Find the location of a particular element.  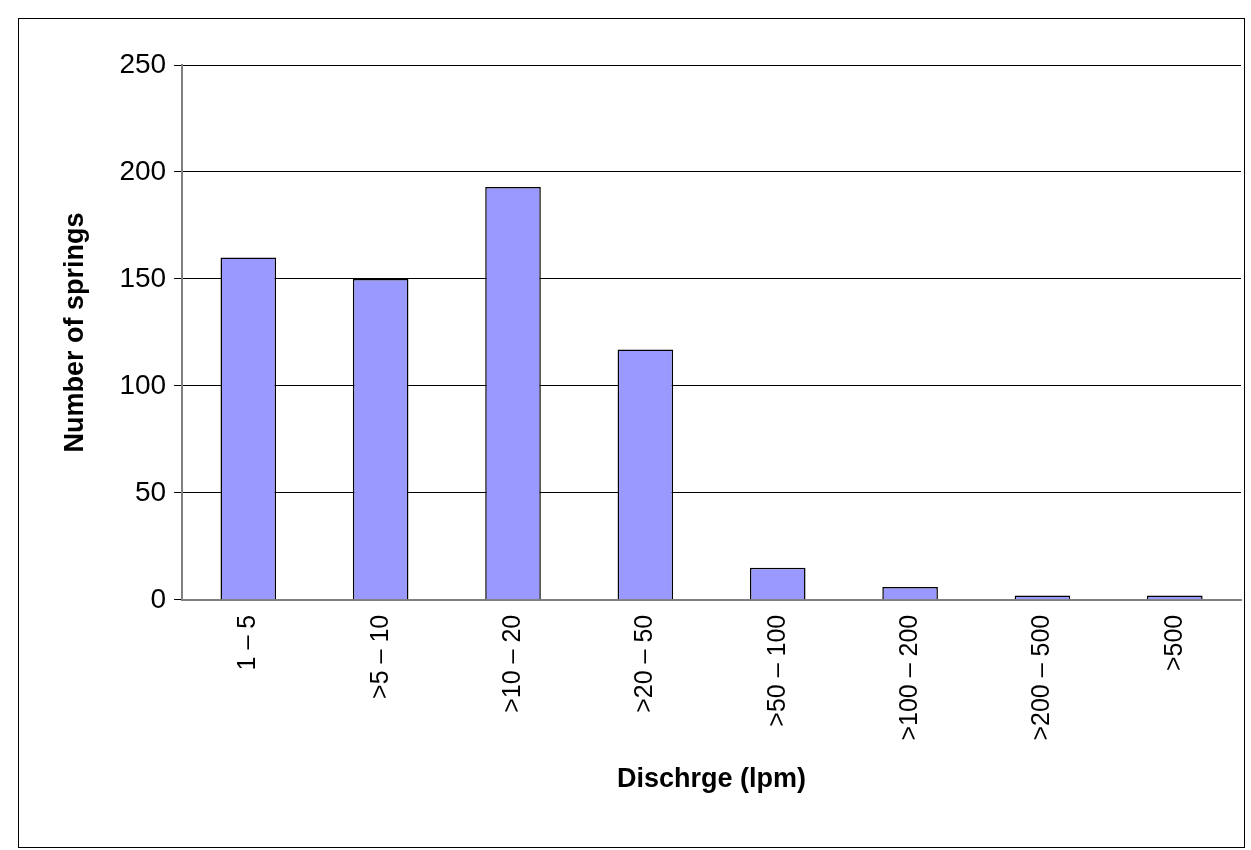

y-tick-label: 200 is located at coordinates (143, 170).